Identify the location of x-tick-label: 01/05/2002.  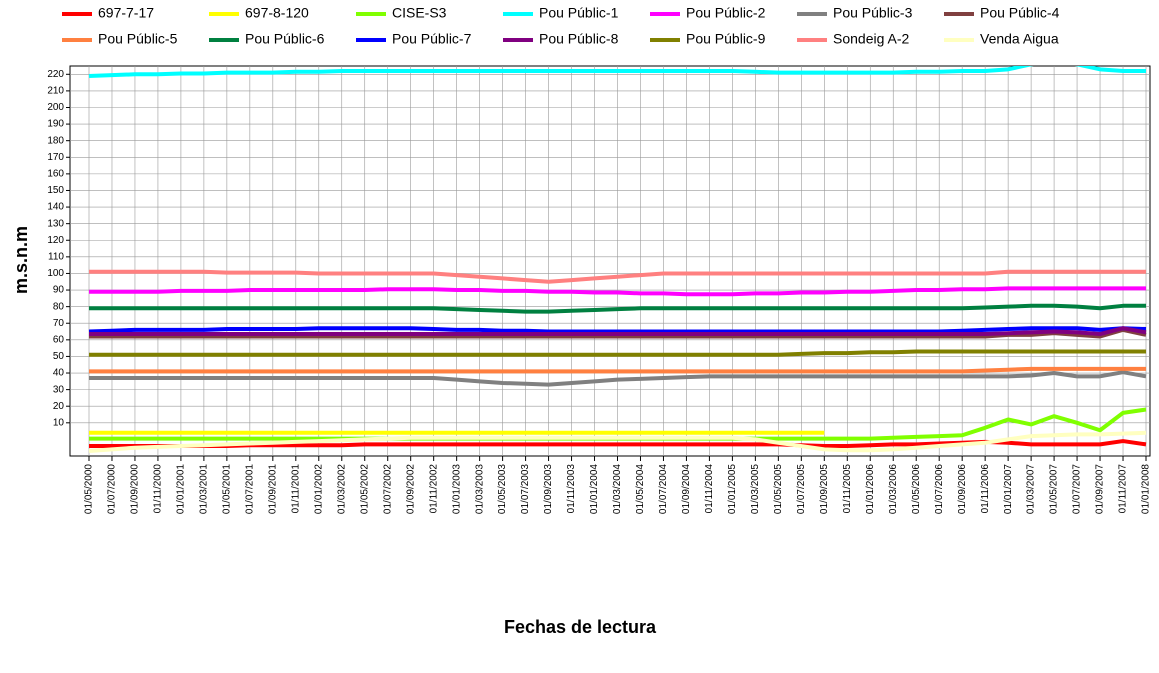
(364, 489).